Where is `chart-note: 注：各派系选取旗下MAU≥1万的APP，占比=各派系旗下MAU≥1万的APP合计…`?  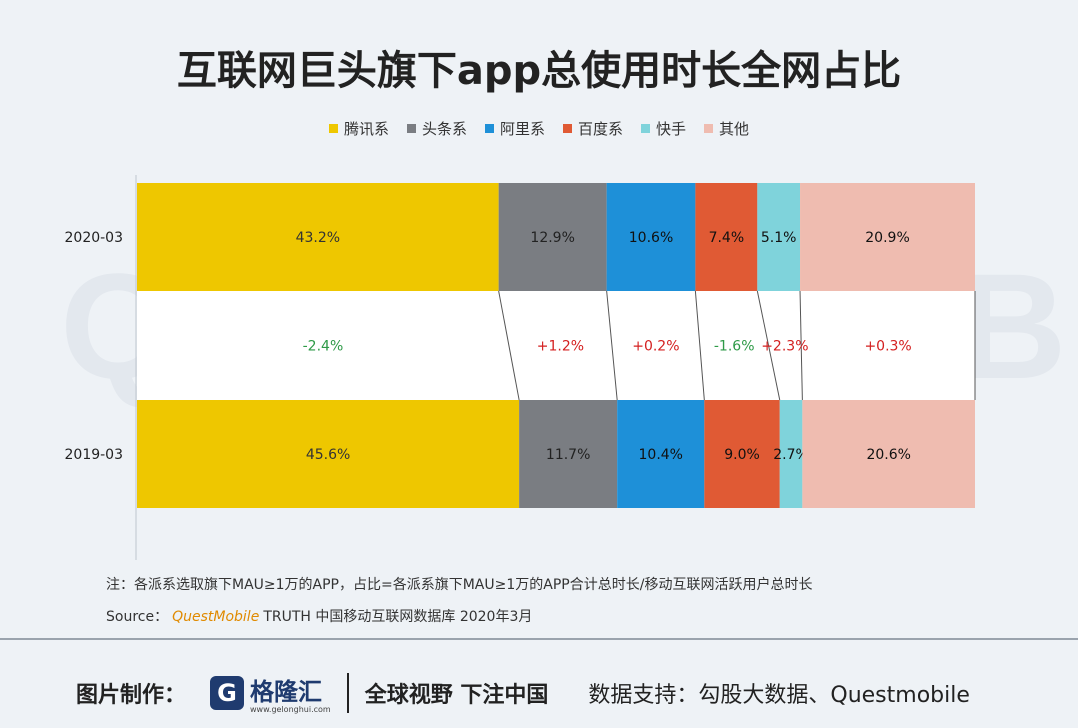 chart-note: 注：各派系选取旗下MAU≥1万的APP，占比=各派系旗下MAU≥1万的APP合计… is located at coordinates (459, 585).